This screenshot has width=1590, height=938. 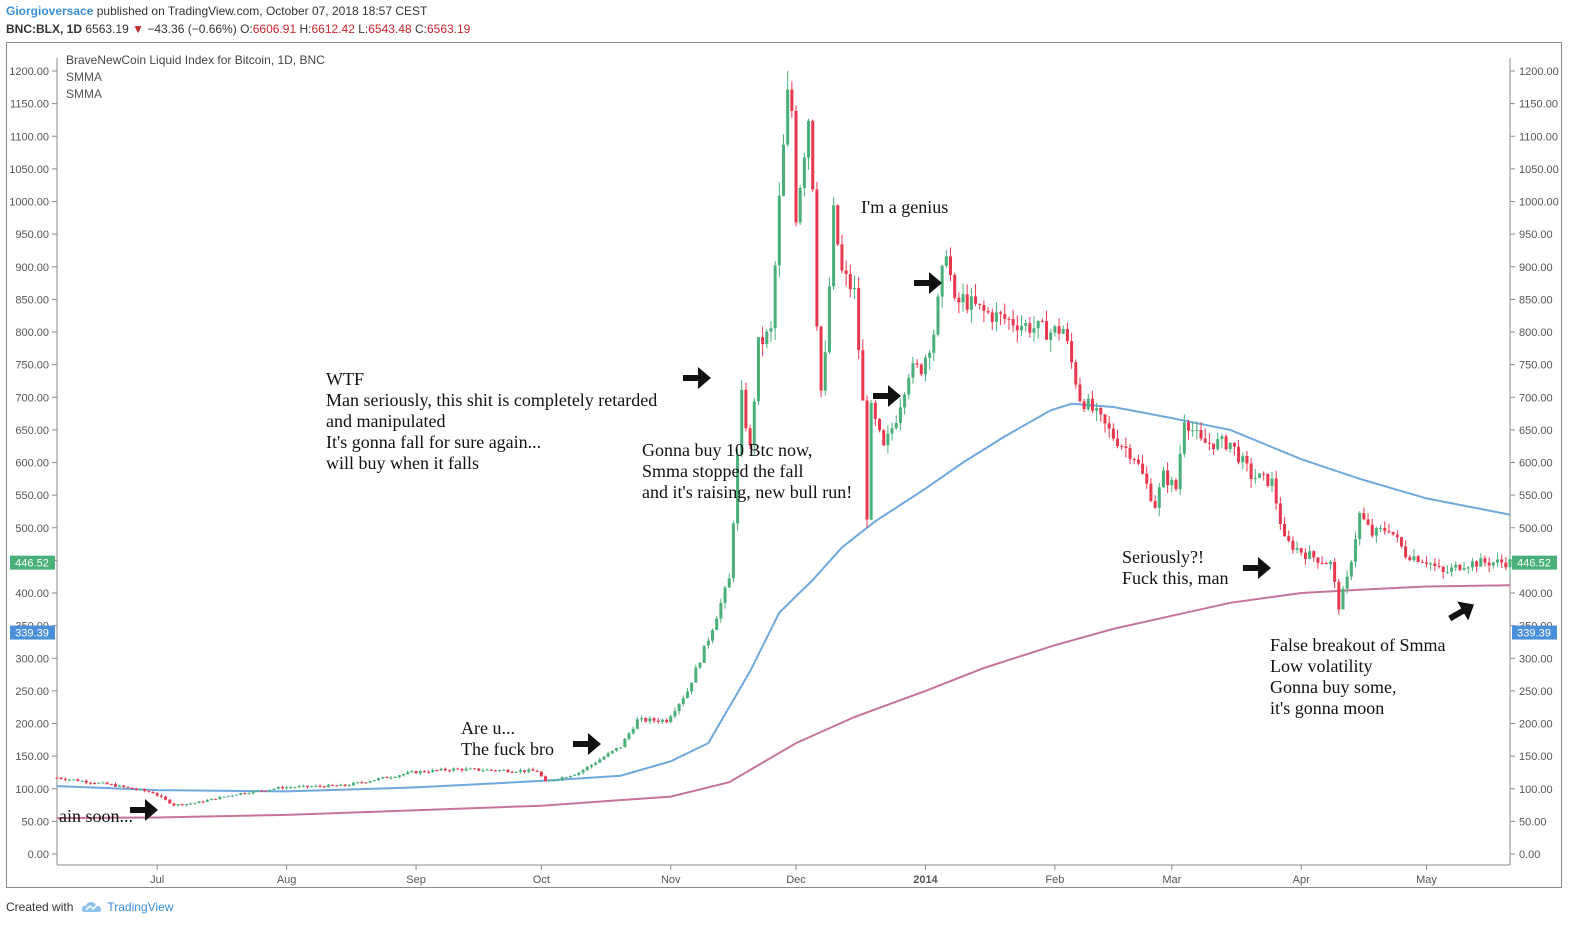 What do you see at coordinates (138, 29) in the screenshot?
I see `down-arrow-icon: ▼` at bounding box center [138, 29].